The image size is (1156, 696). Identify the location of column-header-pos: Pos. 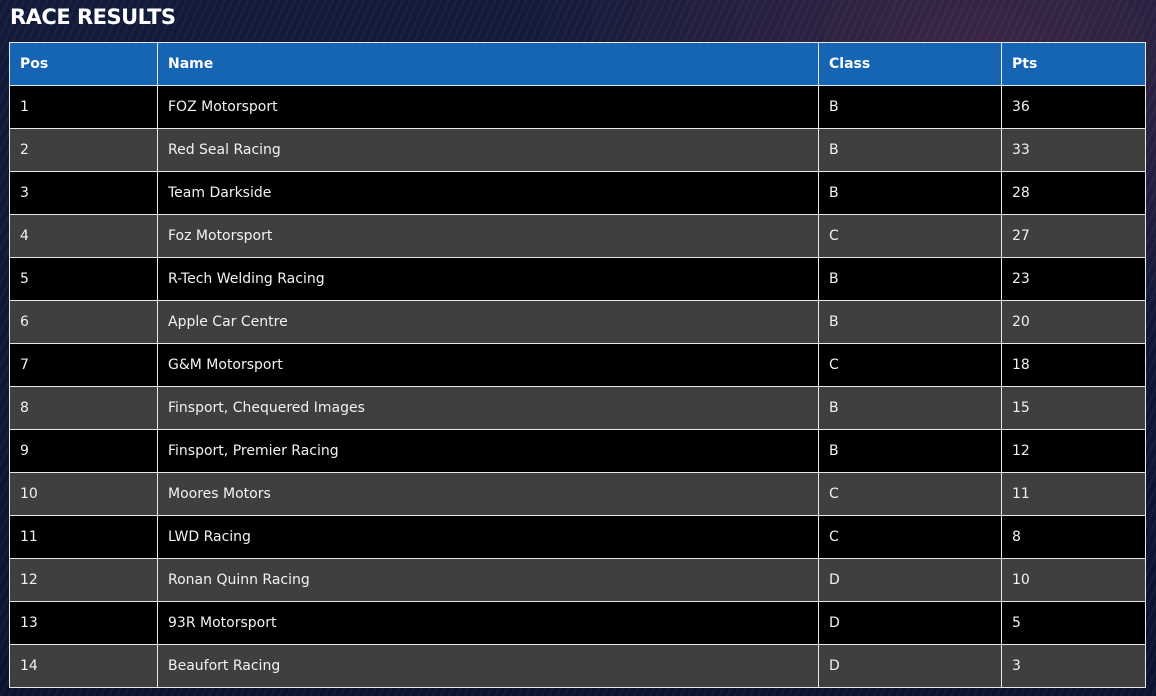
(83, 64).